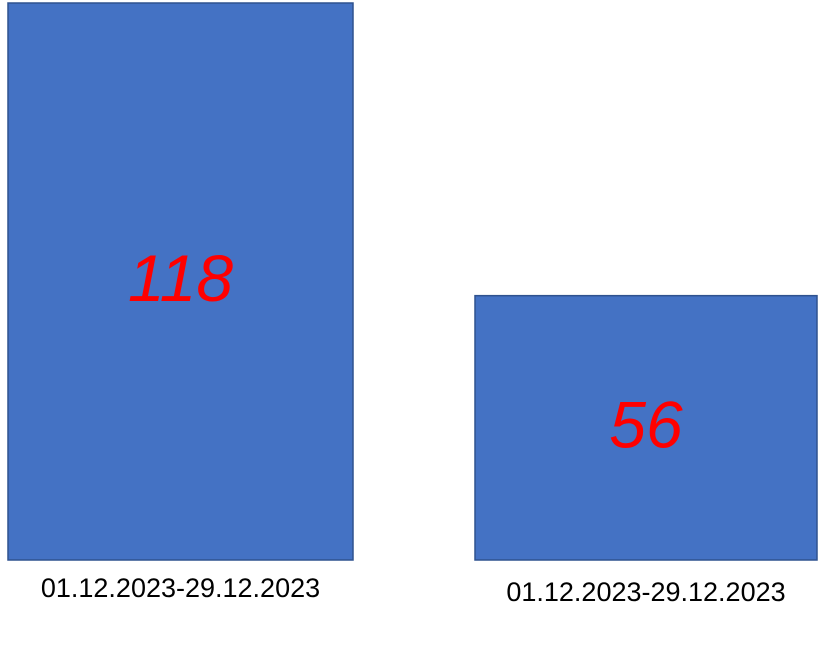  What do you see at coordinates (181, 278) in the screenshot?
I see `bar-value-label-1: 118` at bounding box center [181, 278].